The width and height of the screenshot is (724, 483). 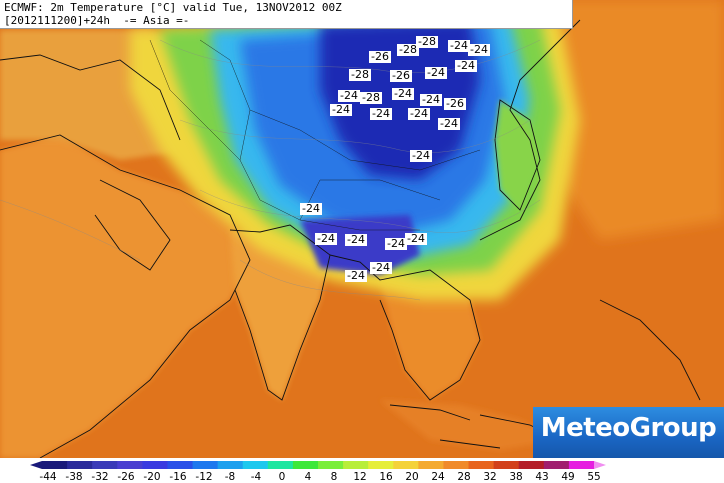 I want to click on run-info: [2012111200]+24h -= Asia =-, so click(x=97, y=20).